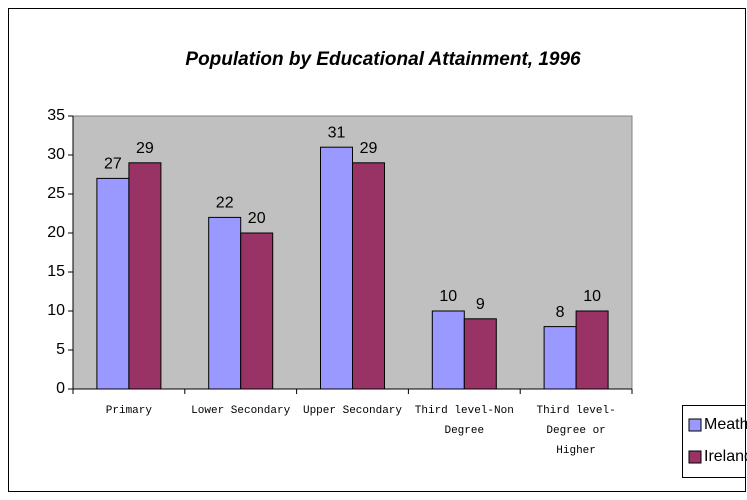 The width and height of the screenshot is (747, 500). I want to click on value-label: 8, so click(560, 312).